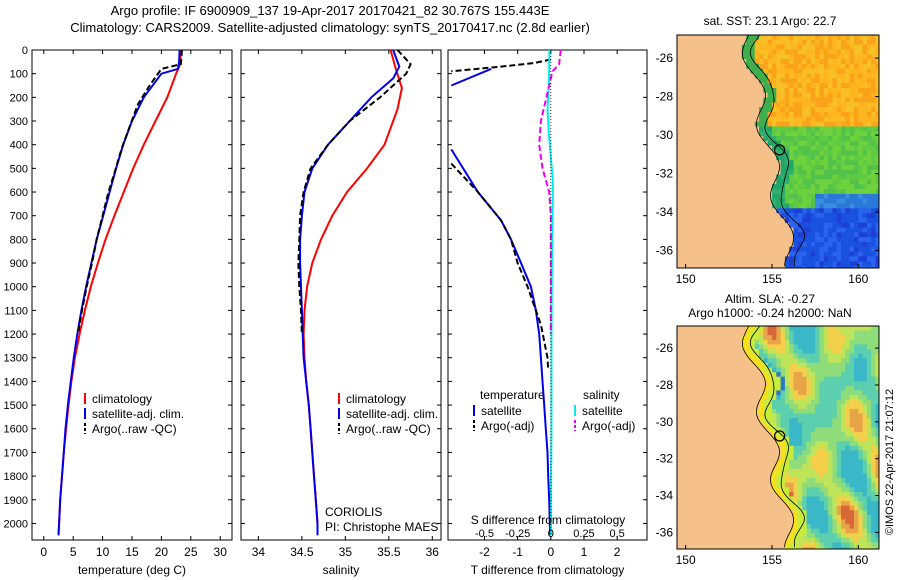 The width and height of the screenshot is (900, 580). I want to click on y-tick-label: -36, so click(665, 251).